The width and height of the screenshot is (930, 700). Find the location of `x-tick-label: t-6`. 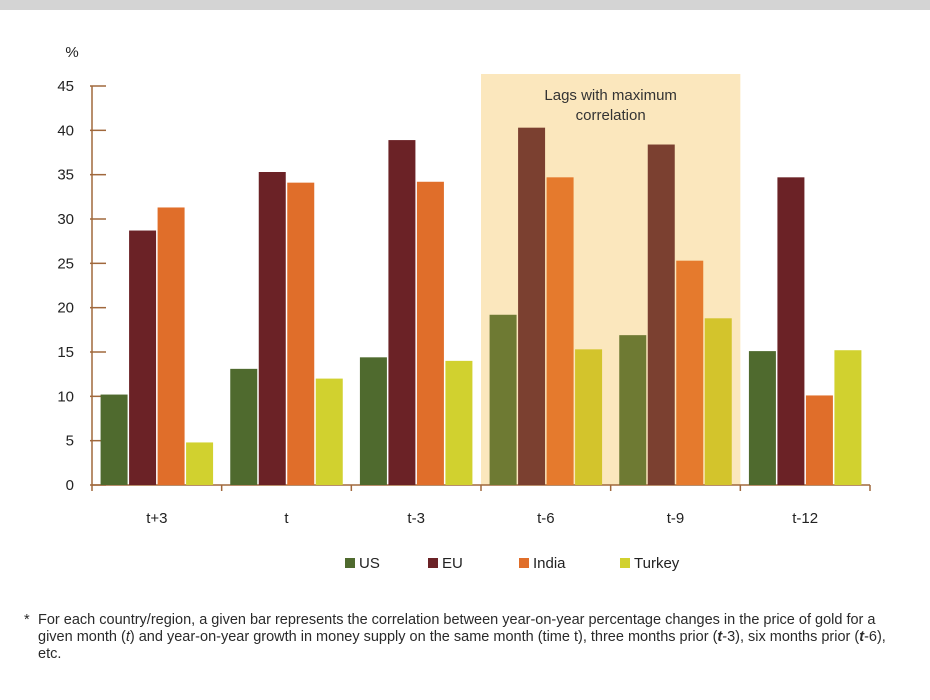

x-tick-label: t-6 is located at coordinates (546, 518).